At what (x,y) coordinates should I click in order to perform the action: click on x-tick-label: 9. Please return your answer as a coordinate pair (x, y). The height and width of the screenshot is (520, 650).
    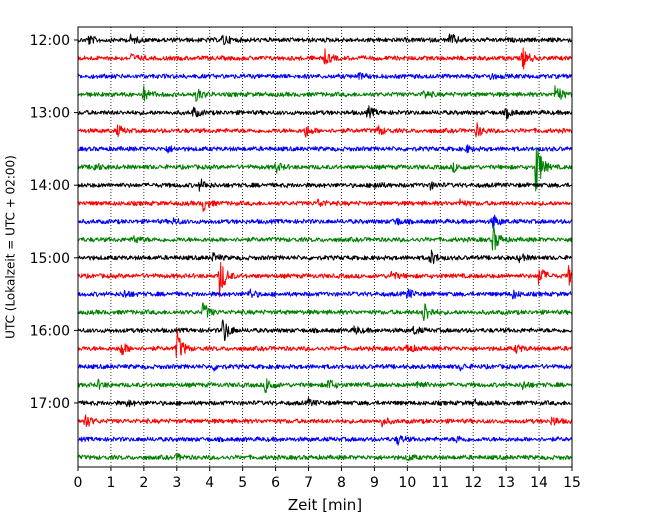
    Looking at the image, I should click on (374, 483).